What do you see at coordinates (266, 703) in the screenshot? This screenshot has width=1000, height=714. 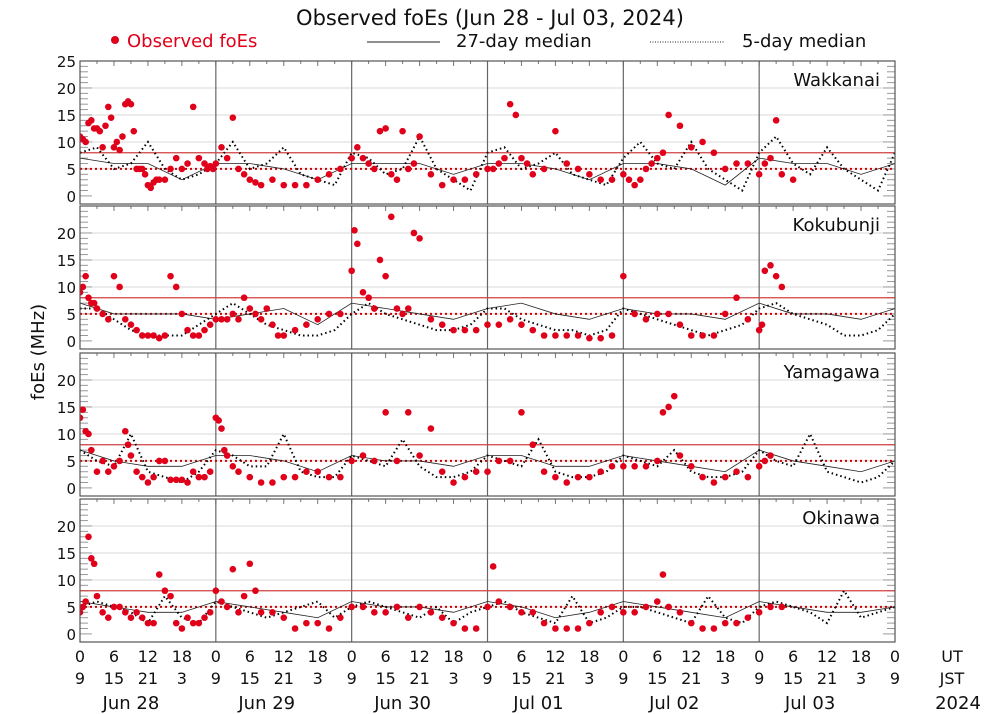 I see `day-label: Jun 29` at bounding box center [266, 703].